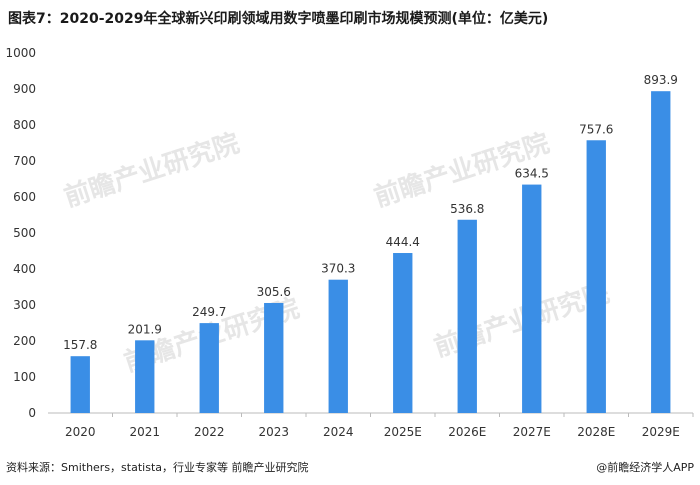 The width and height of the screenshot is (700, 485). I want to click on data-label: 444.4, so click(403, 242).